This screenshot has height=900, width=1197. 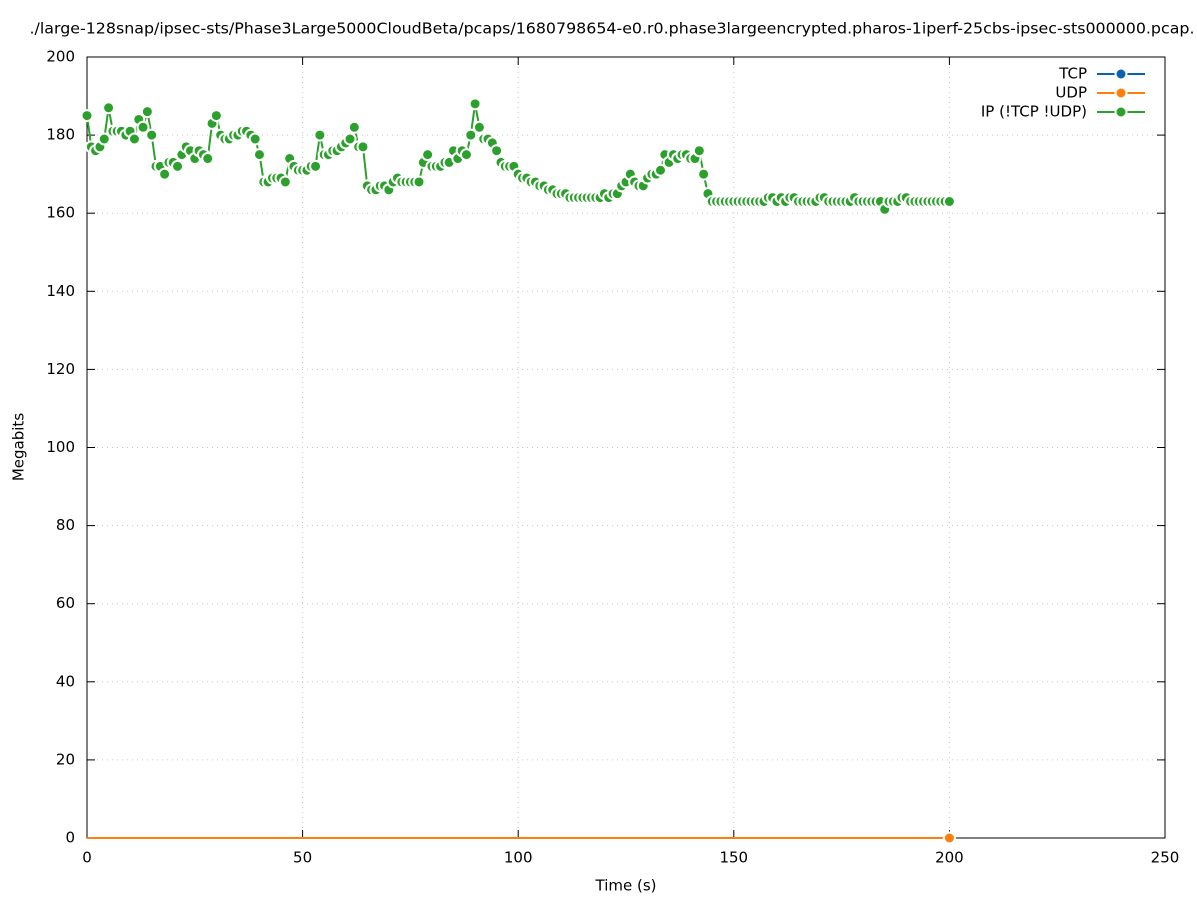 I want to click on x-tick-label: 50, so click(x=302, y=858).